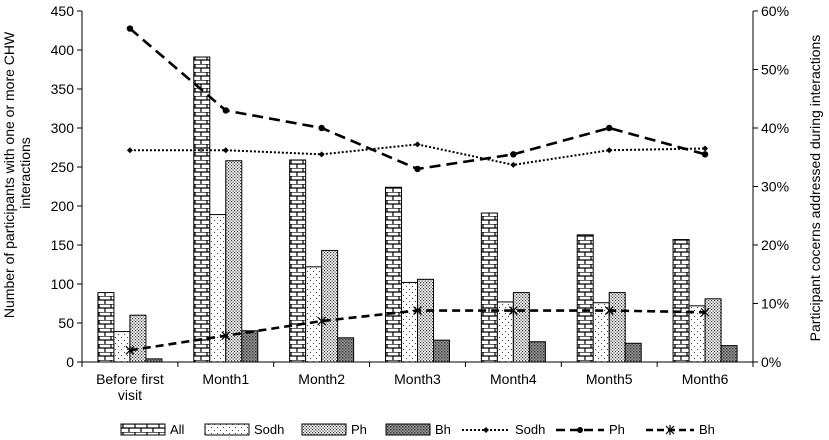 This screenshot has height=440, width=829. Describe the element at coordinates (63, 284) in the screenshot. I see `y-left-tick-label: 100` at that location.